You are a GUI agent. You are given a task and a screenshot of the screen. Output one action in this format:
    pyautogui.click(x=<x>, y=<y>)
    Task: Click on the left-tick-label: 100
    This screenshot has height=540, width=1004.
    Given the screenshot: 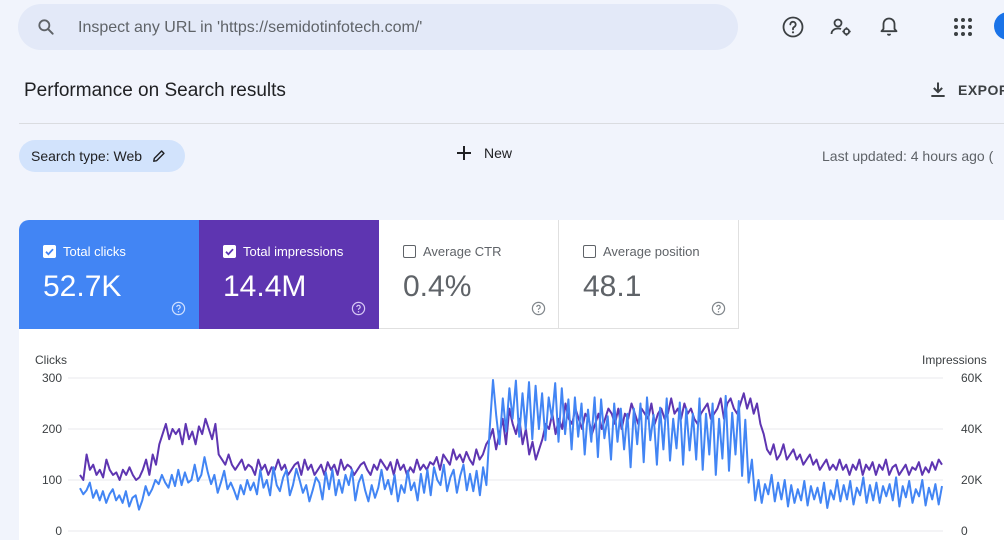 What is the action you would take?
    pyautogui.click(x=52, y=480)
    